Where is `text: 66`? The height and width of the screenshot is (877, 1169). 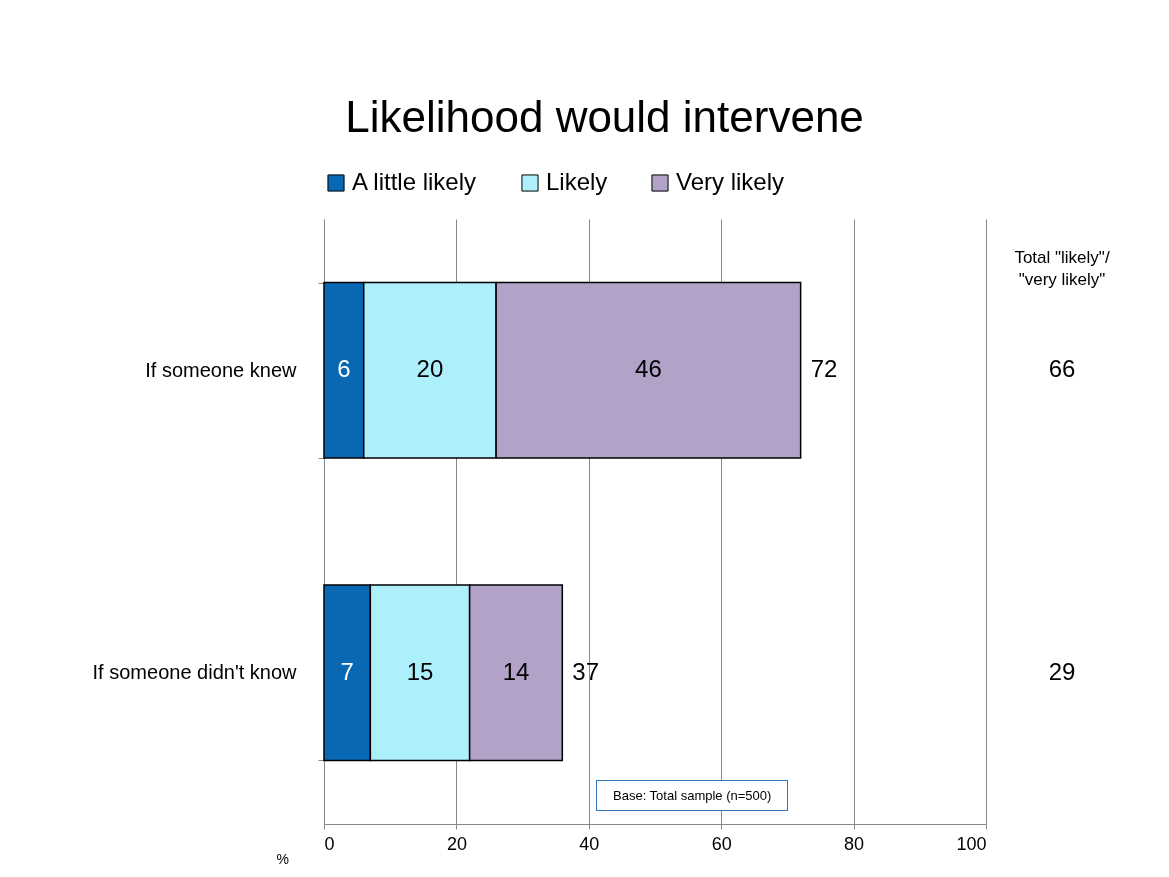 text: 66 is located at coordinates (1062, 369).